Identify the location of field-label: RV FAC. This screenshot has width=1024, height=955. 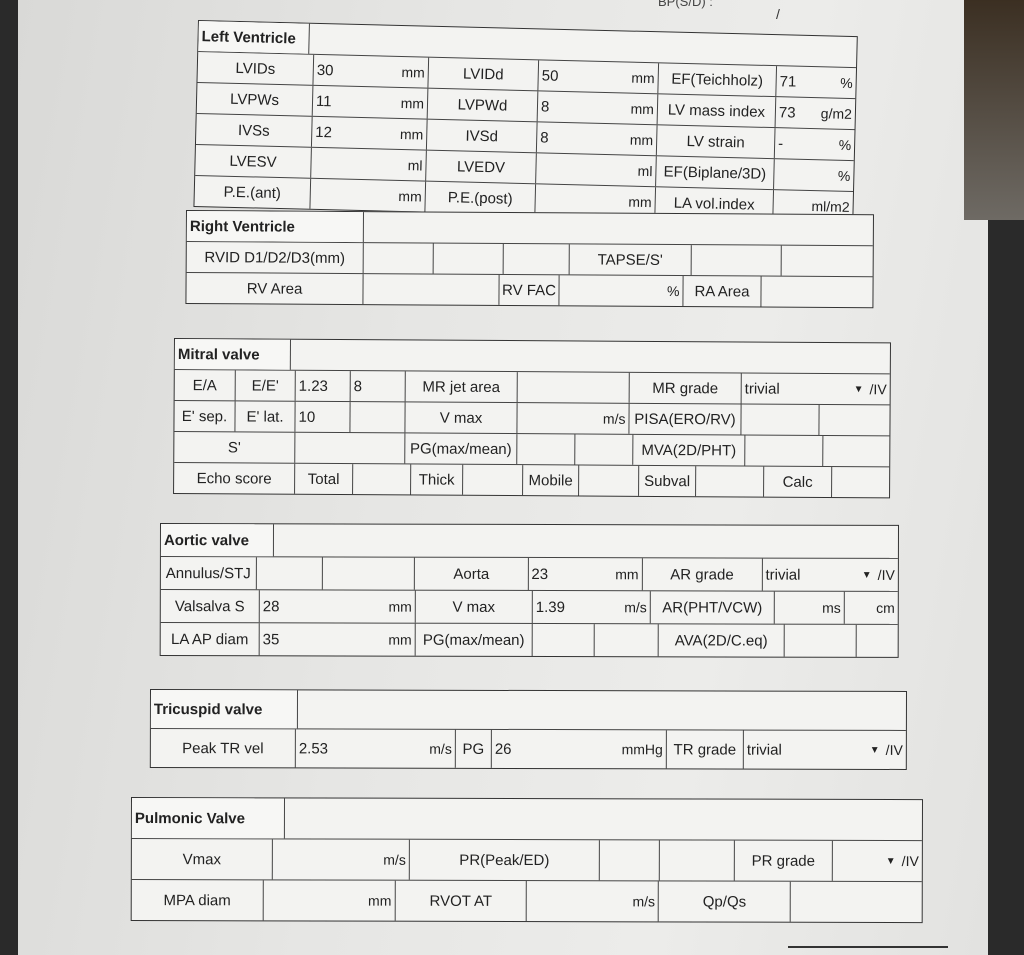
(528, 290).